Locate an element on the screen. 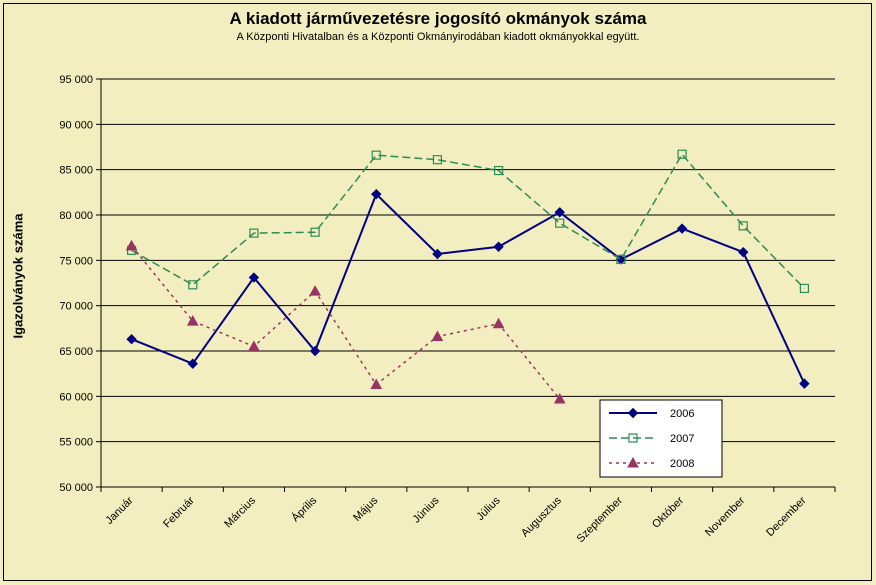 This screenshot has height=585, width=876. legend-label: 2006 is located at coordinates (682, 414).